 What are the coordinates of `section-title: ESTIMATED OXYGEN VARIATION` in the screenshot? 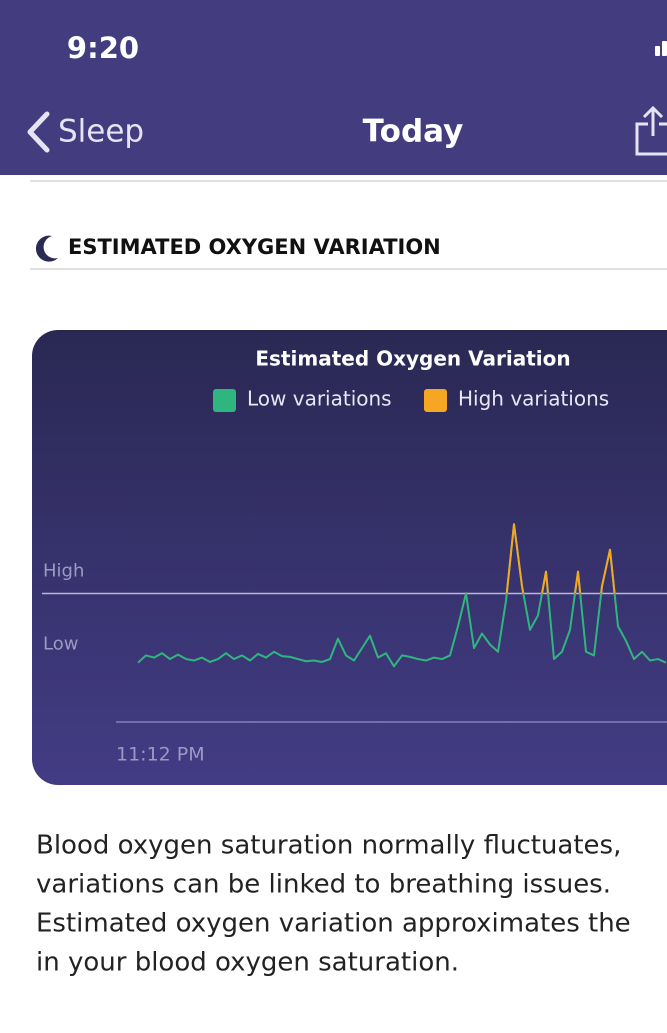 It's located at (254, 247).